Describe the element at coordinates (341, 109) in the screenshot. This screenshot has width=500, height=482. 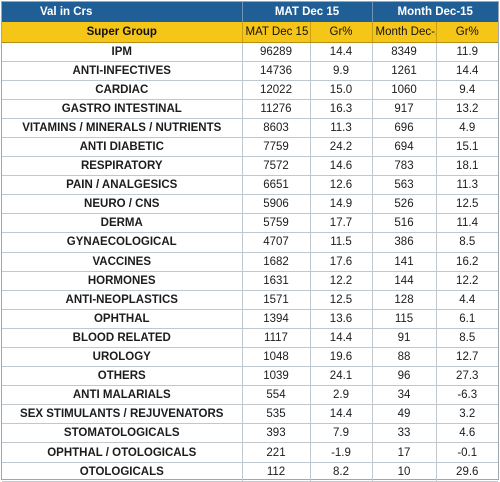
I see `mat-growth-cell: 16.3` at that location.